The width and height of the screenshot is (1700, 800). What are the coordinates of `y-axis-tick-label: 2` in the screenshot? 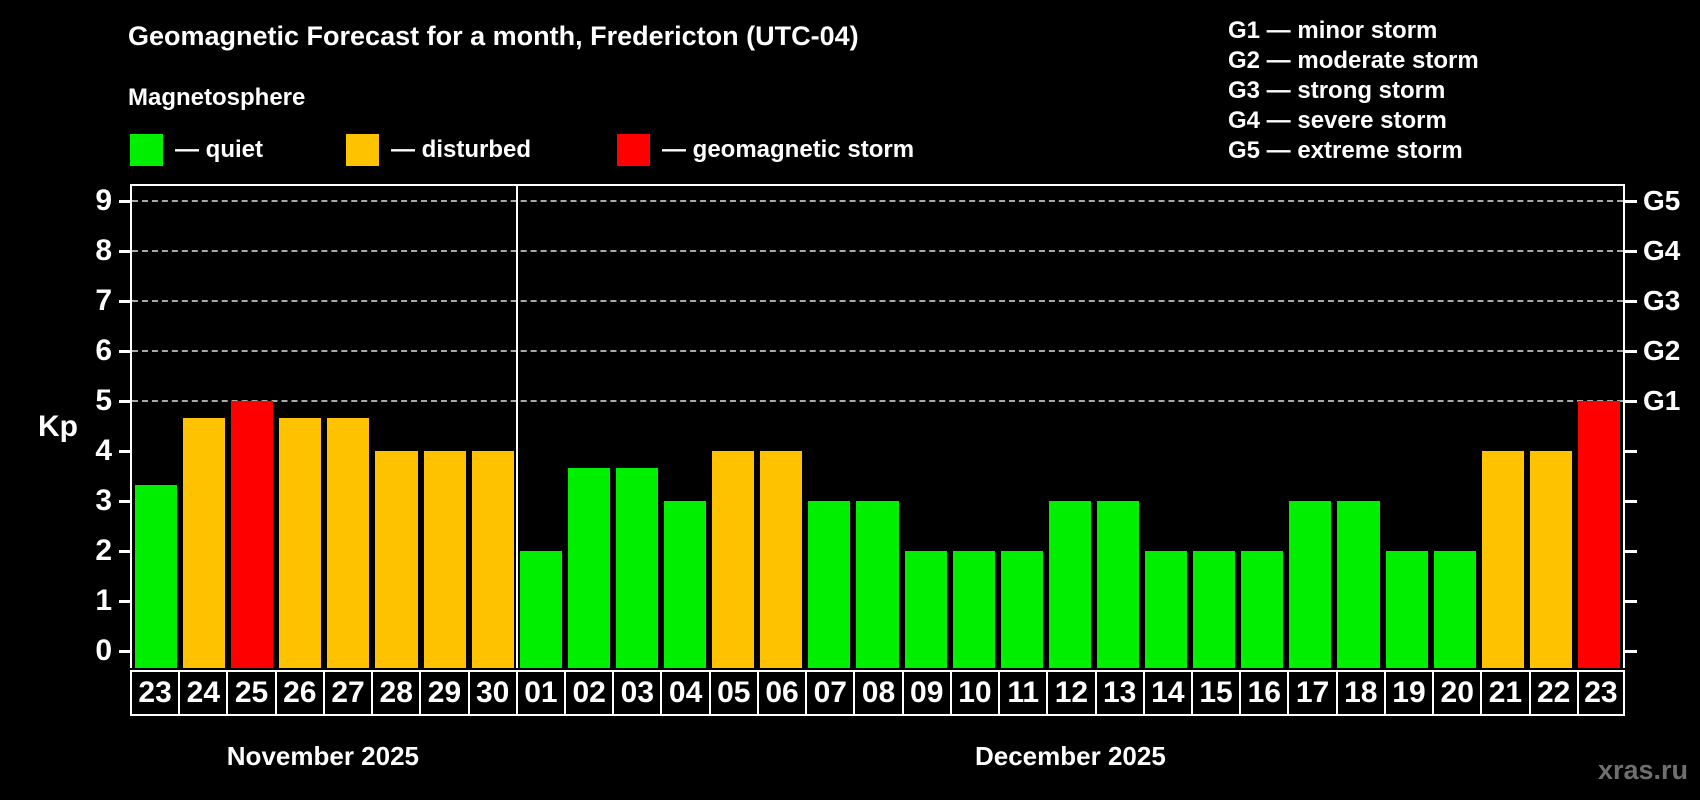 It's located at (103, 550).